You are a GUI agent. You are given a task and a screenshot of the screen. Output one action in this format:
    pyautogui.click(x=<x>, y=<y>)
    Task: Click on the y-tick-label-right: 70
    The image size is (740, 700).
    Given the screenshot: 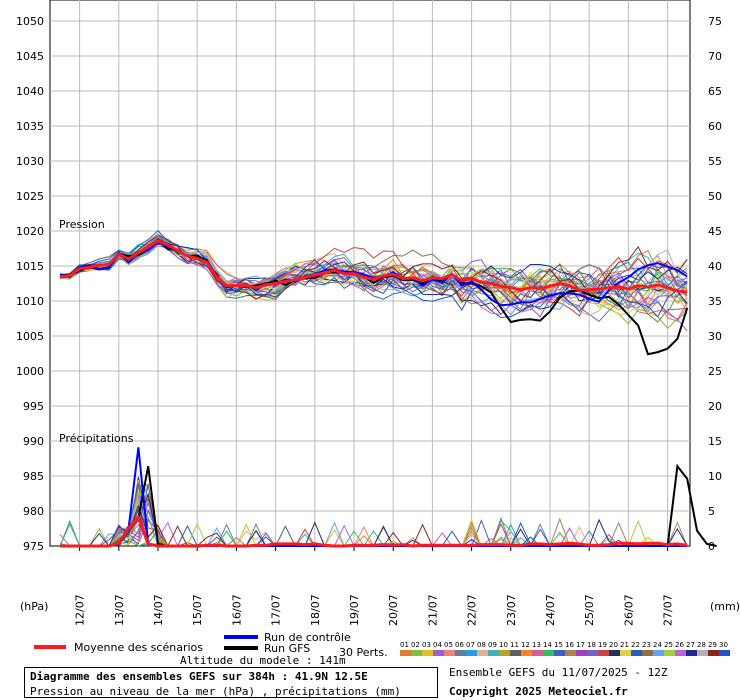 What is the action you would take?
    pyautogui.click(x=715, y=56)
    